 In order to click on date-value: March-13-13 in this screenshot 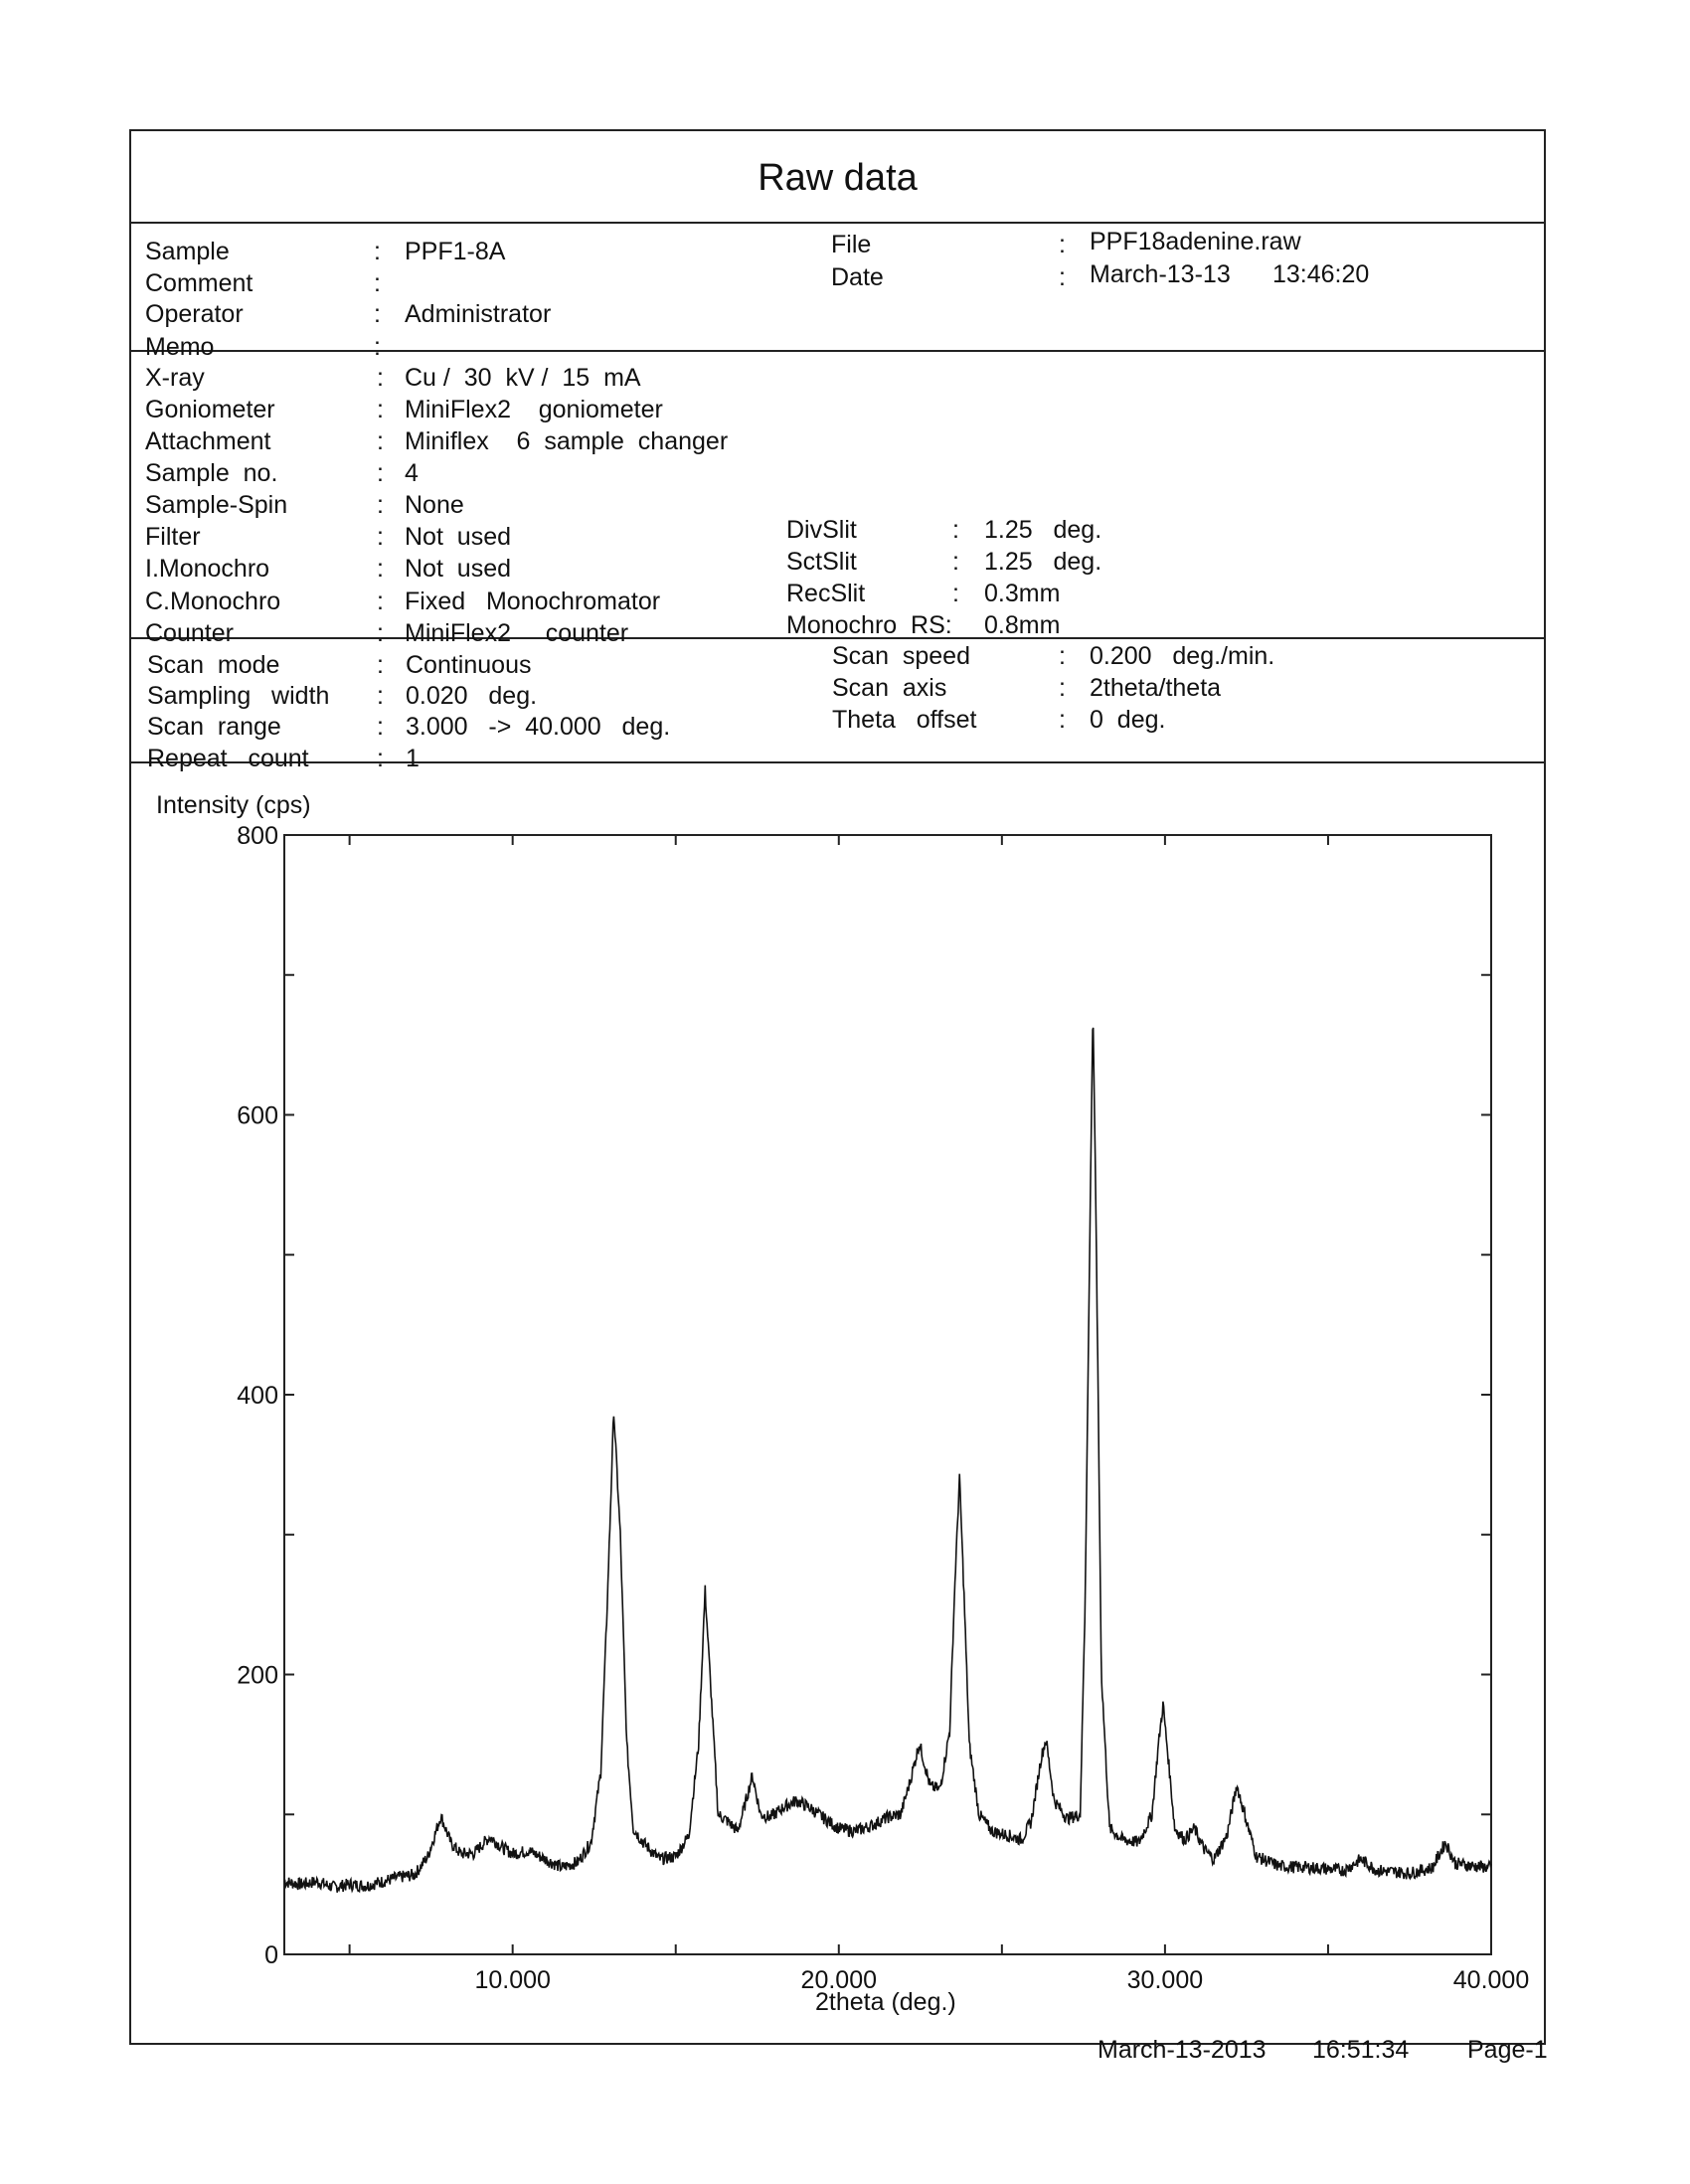, I will do `click(1161, 274)`.